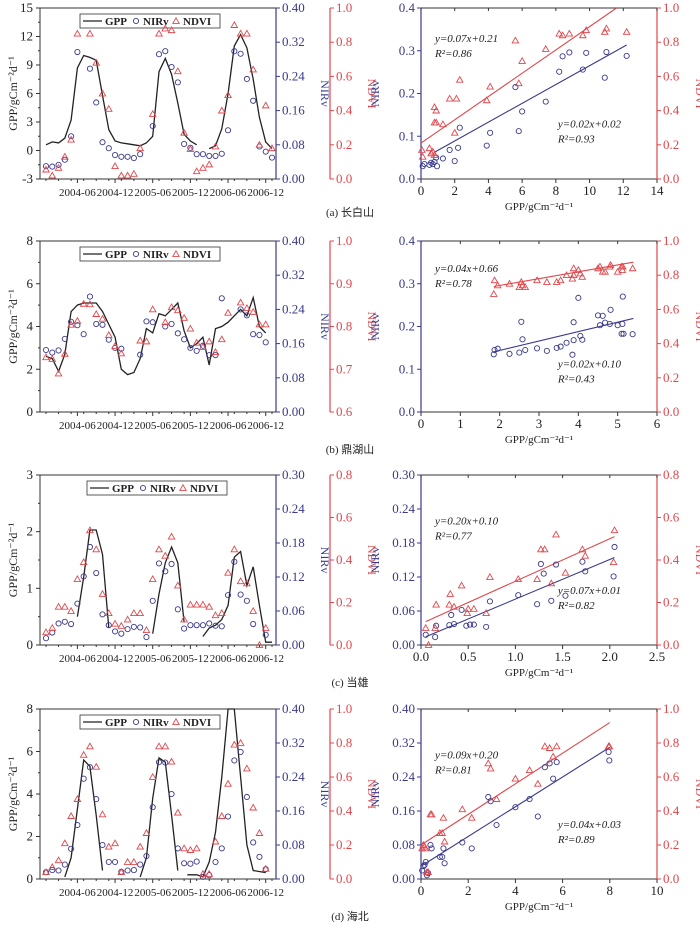 The width and height of the screenshot is (700, 932). I want to click on y-tick-label: 3, so click(30, 121).